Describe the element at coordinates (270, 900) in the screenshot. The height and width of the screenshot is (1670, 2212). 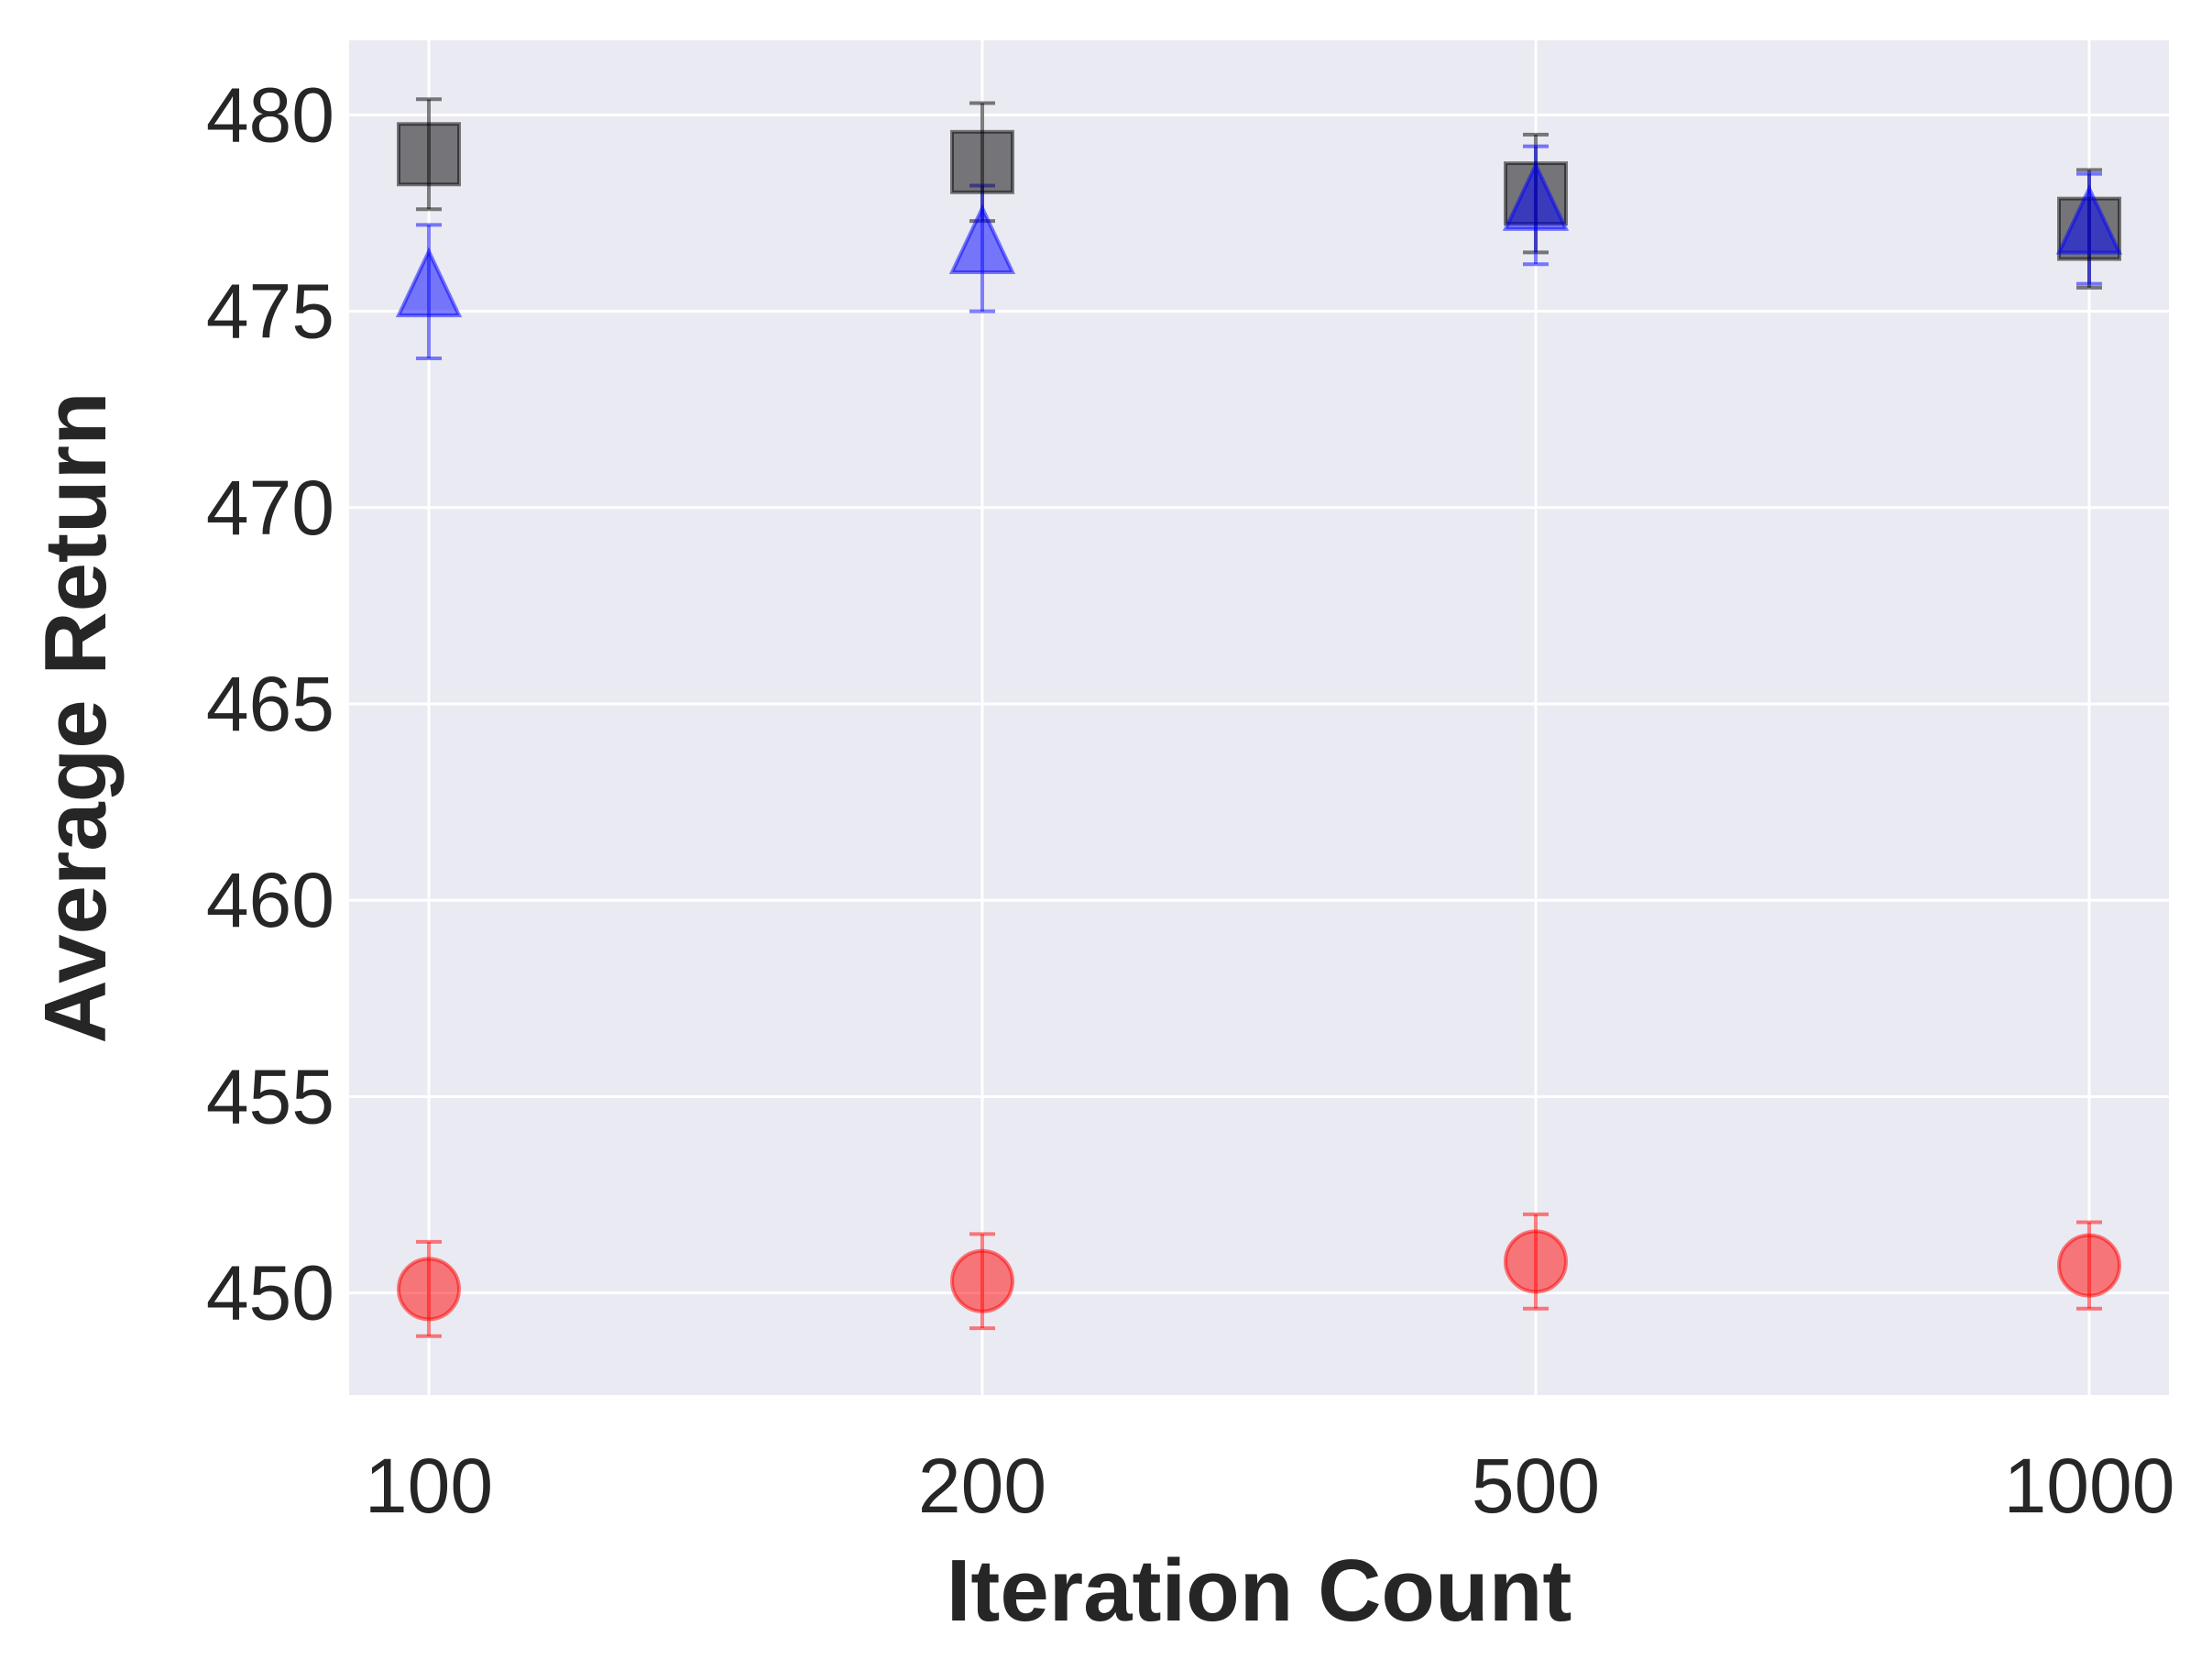
I see `y-tick-label: 460` at that location.